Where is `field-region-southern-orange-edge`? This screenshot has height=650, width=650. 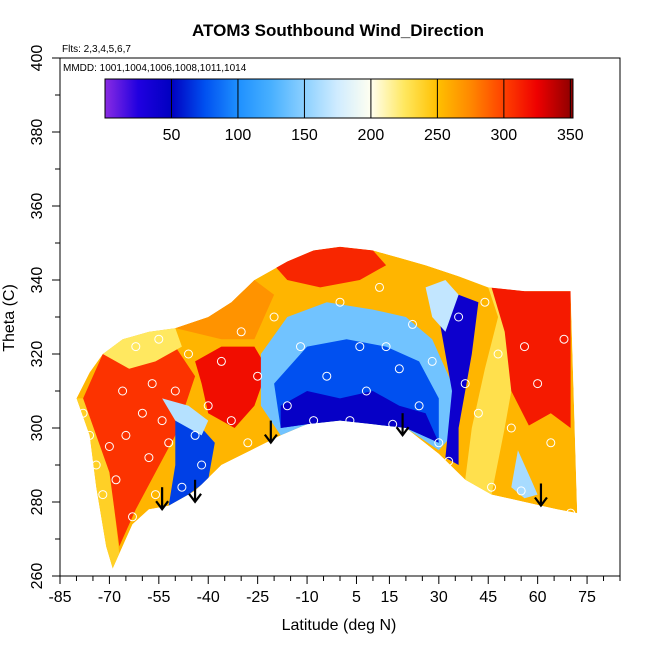
field-region-southern-orange-edge is located at coordinates (98, 483).